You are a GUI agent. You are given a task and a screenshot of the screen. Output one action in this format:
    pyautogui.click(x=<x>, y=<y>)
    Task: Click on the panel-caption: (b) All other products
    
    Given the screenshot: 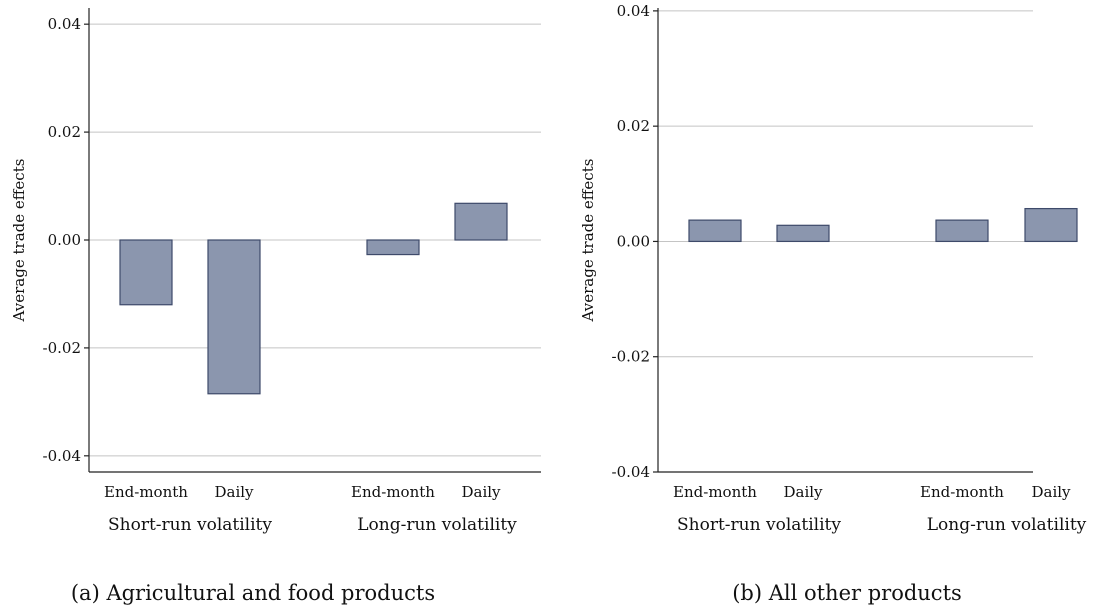 What is the action you would take?
    pyautogui.click(x=847, y=593)
    